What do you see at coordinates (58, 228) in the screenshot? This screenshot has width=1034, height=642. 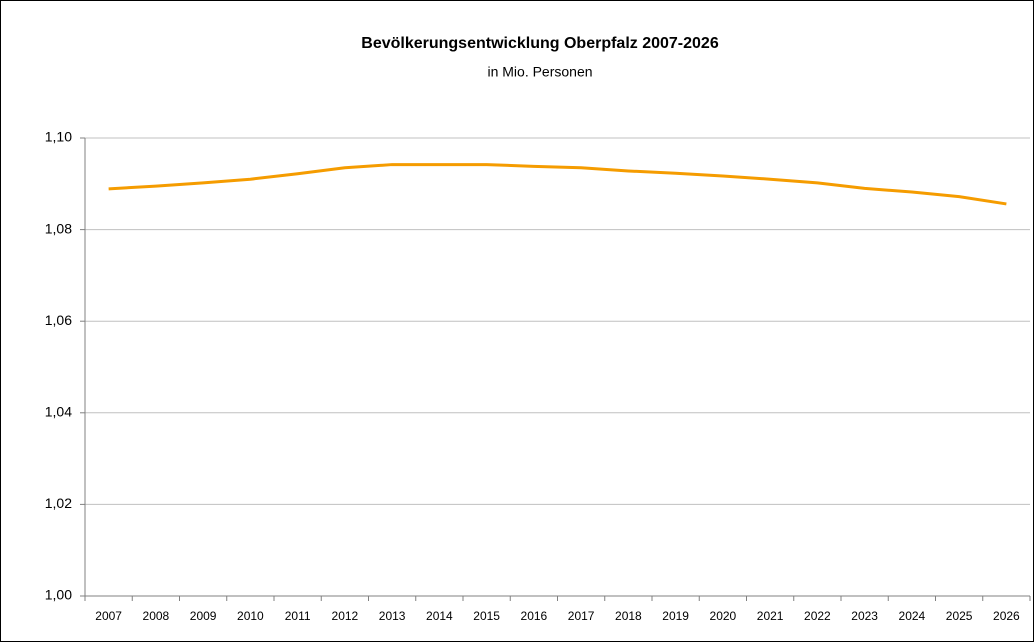 I see `y-tick-label: 1,08` at bounding box center [58, 228].